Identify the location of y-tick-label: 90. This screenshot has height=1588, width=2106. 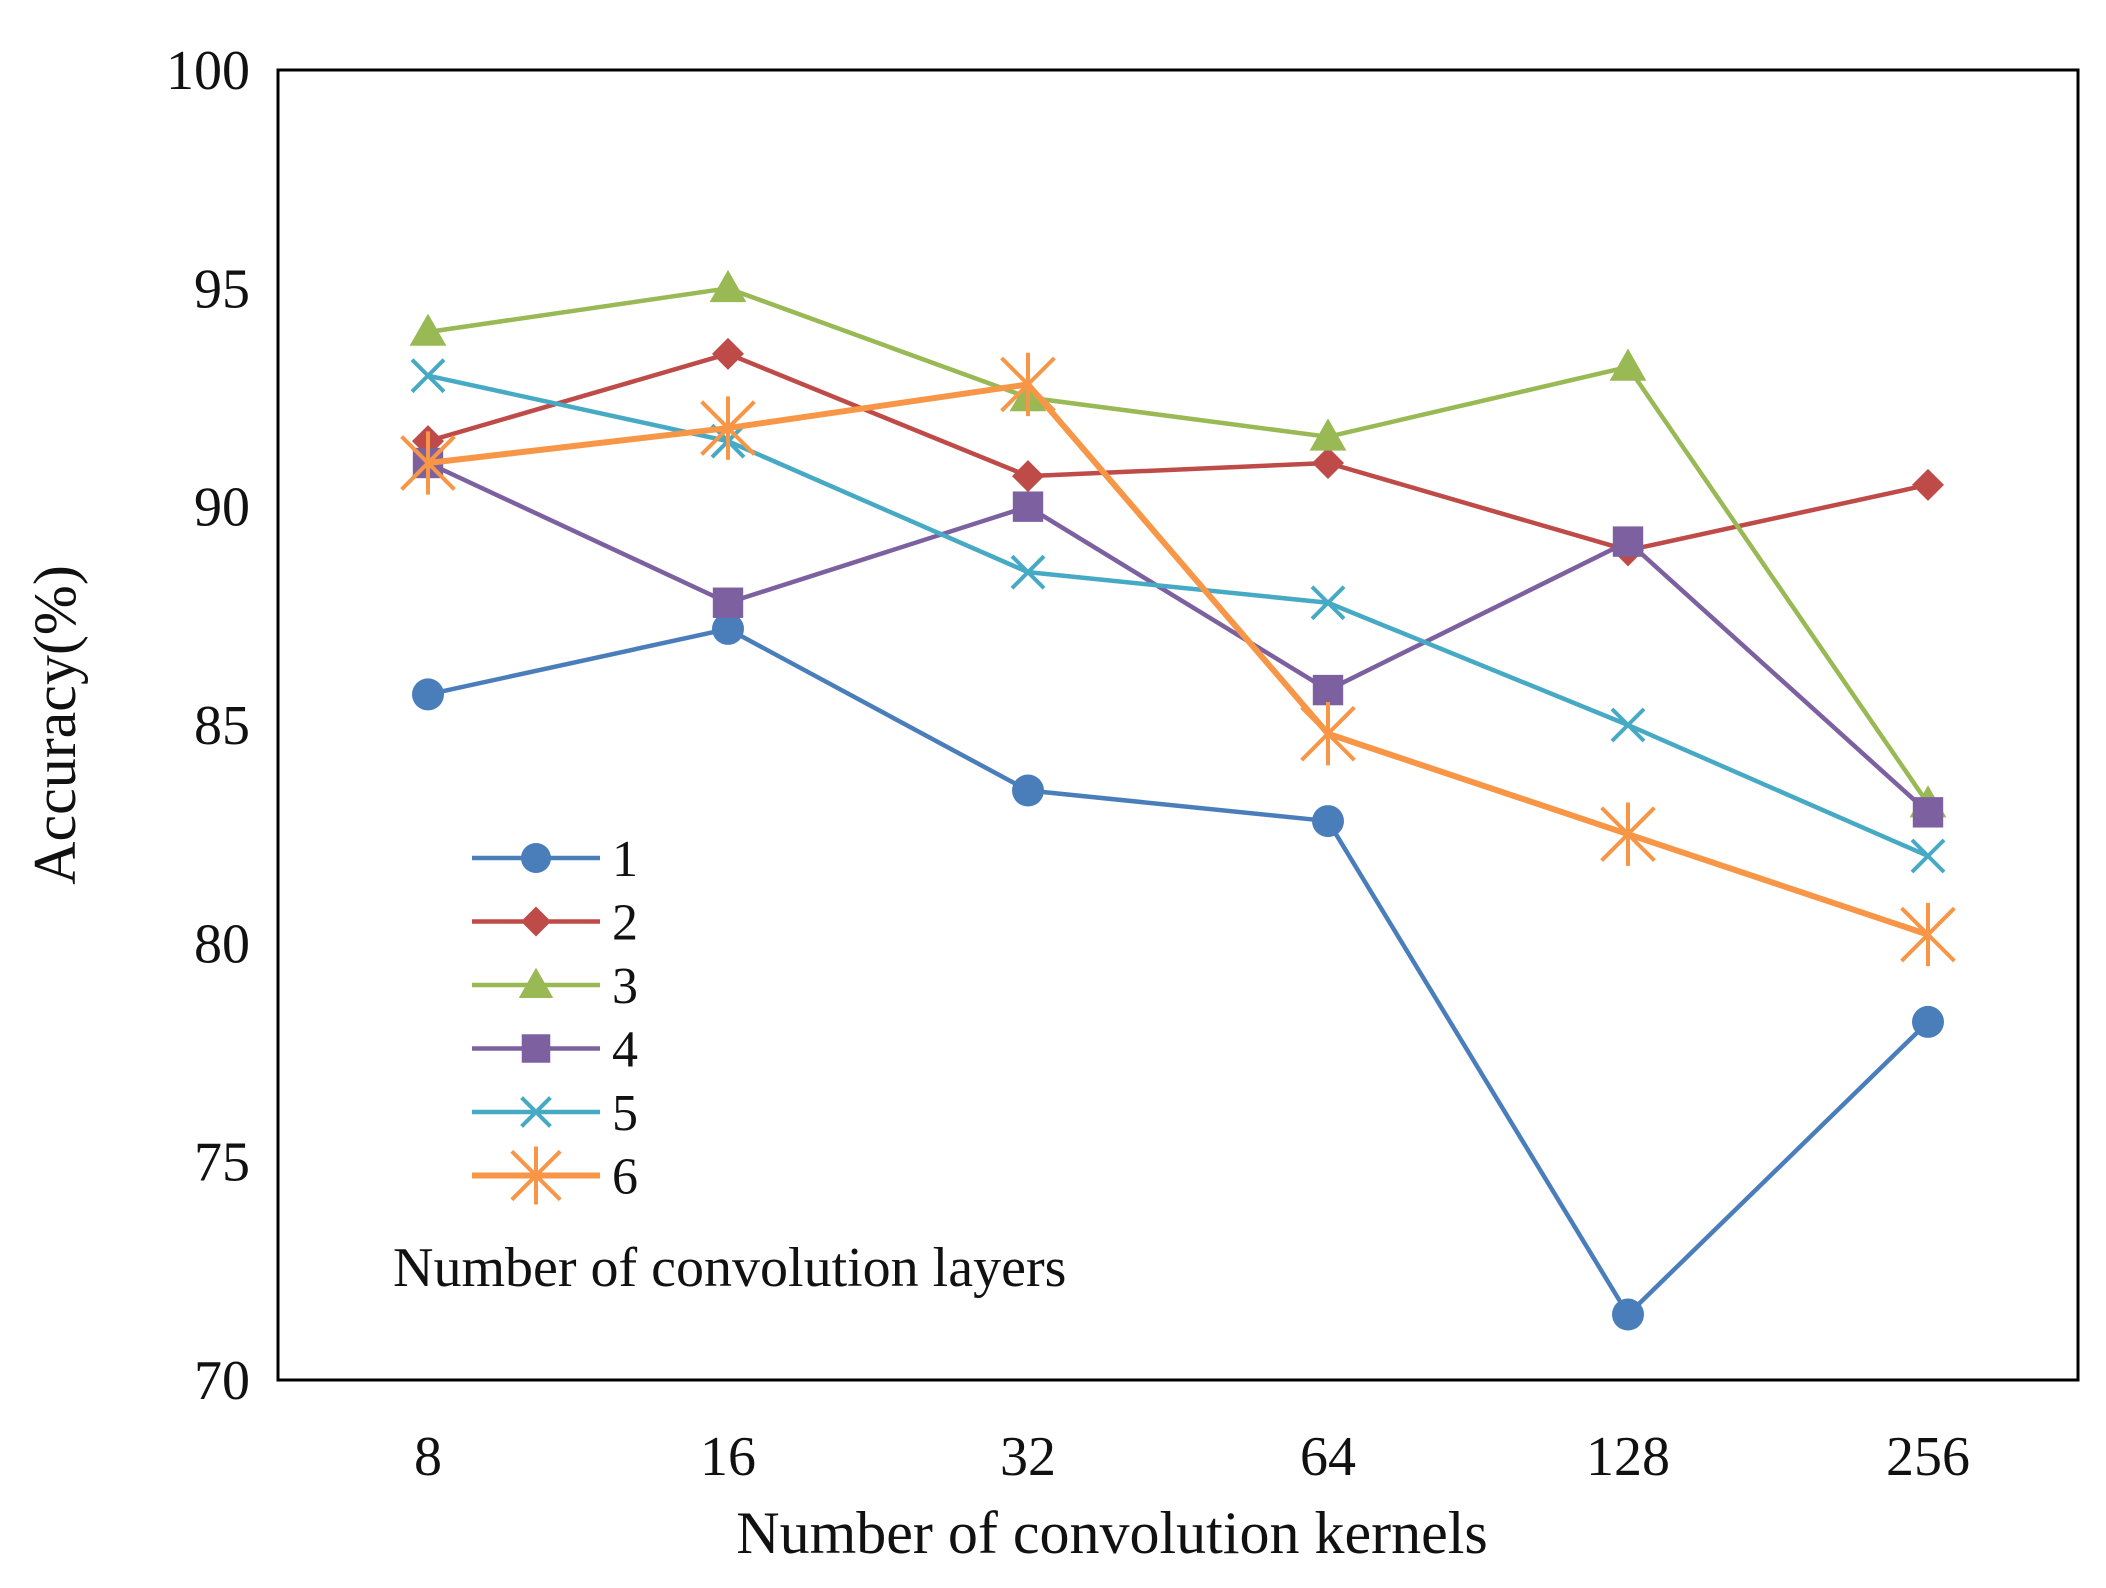
(222, 508).